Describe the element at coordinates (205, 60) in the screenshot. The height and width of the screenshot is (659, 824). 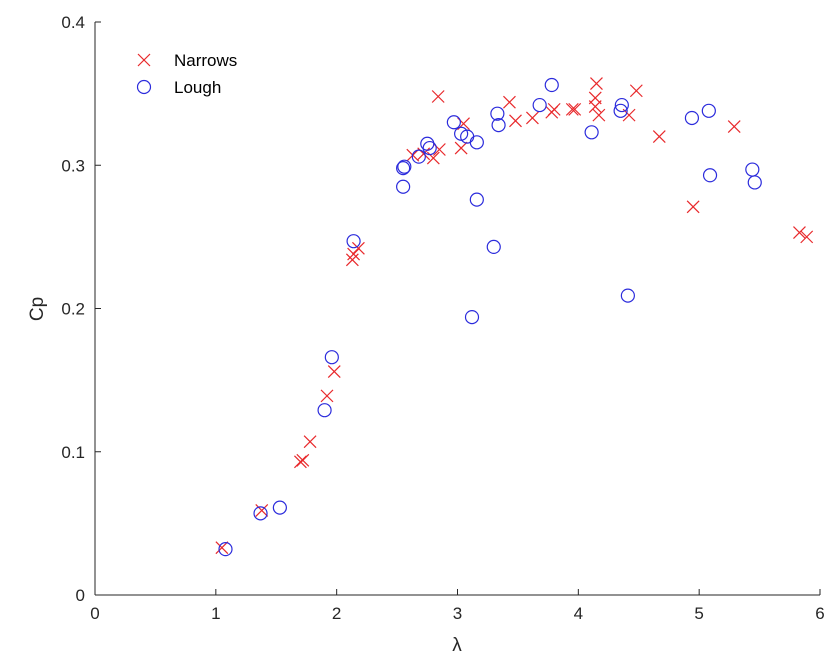
I see `legend-label-narrows: Narrows` at that location.